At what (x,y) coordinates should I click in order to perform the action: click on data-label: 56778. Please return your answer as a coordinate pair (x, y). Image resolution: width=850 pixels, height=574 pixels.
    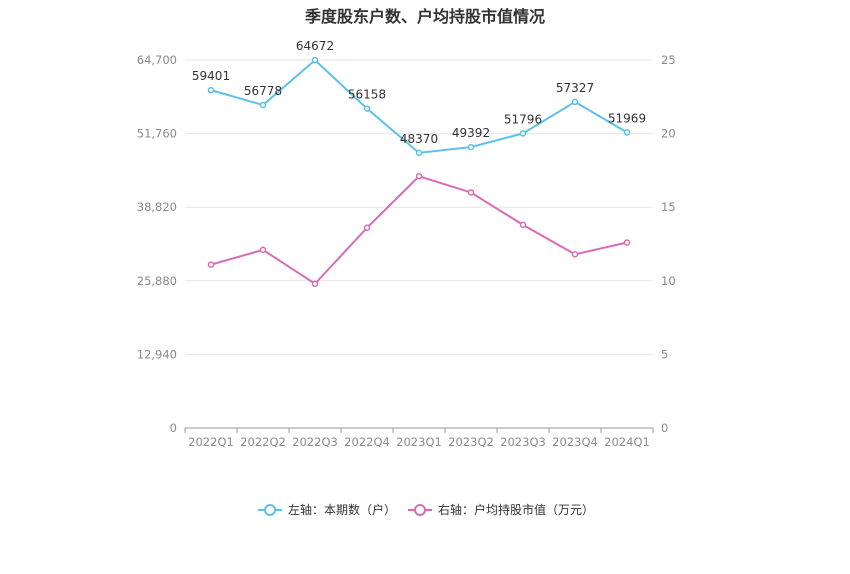
    Looking at the image, I should click on (263, 91).